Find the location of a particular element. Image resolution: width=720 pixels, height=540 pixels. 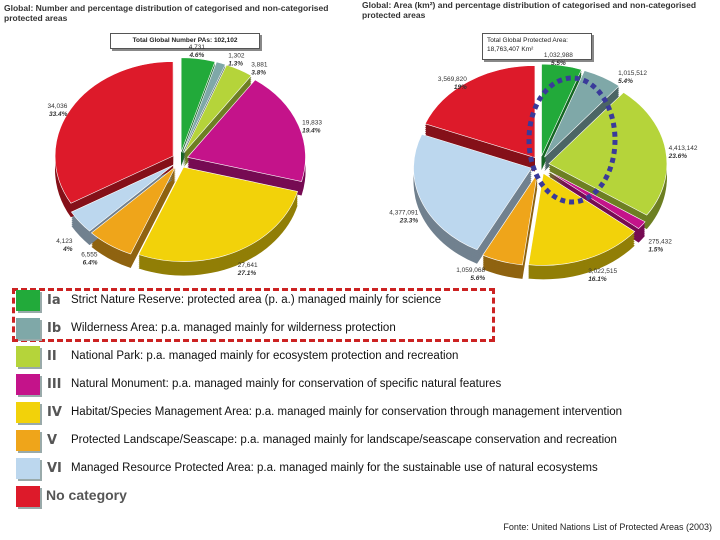

pie1-slice-ii is located at coordinates (217, 109).